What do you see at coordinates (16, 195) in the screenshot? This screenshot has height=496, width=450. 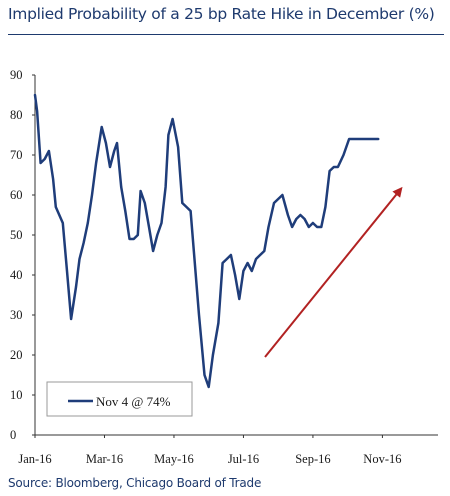 I see `y-tick-label: 60` at bounding box center [16, 195].